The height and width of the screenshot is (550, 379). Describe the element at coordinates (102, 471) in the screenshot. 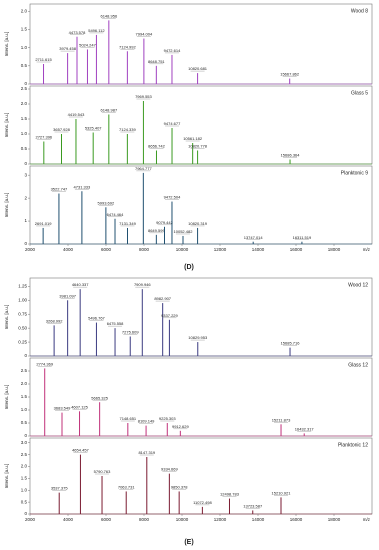

I see `peak-label: 5790.763` at that location.